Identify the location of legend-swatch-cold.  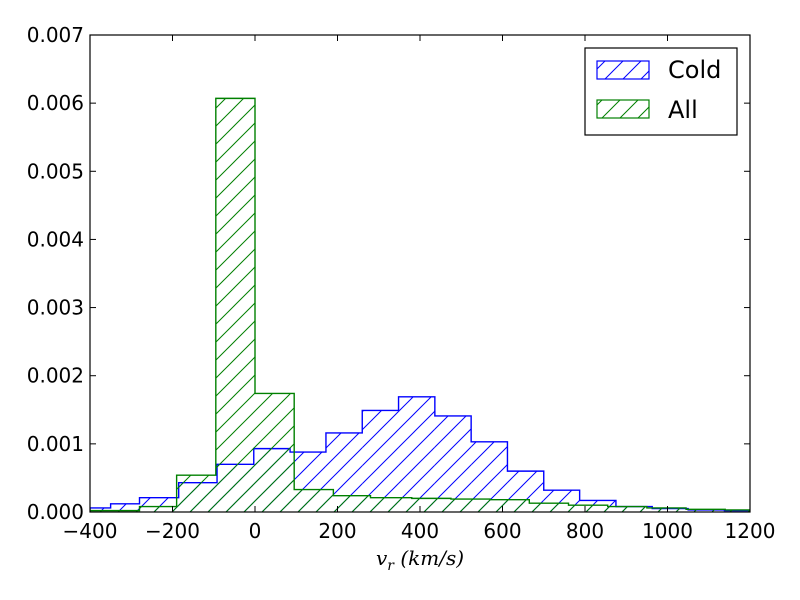
(623, 70).